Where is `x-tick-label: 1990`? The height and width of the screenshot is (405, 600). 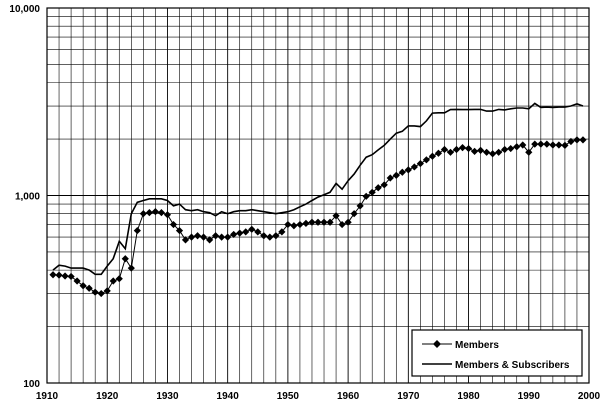
x-tick-label: 1990 is located at coordinates (529, 396).